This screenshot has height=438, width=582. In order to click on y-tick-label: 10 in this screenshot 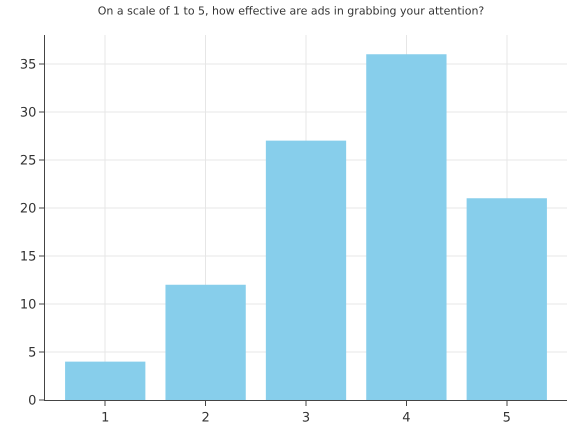, I will do `click(28, 305)`.